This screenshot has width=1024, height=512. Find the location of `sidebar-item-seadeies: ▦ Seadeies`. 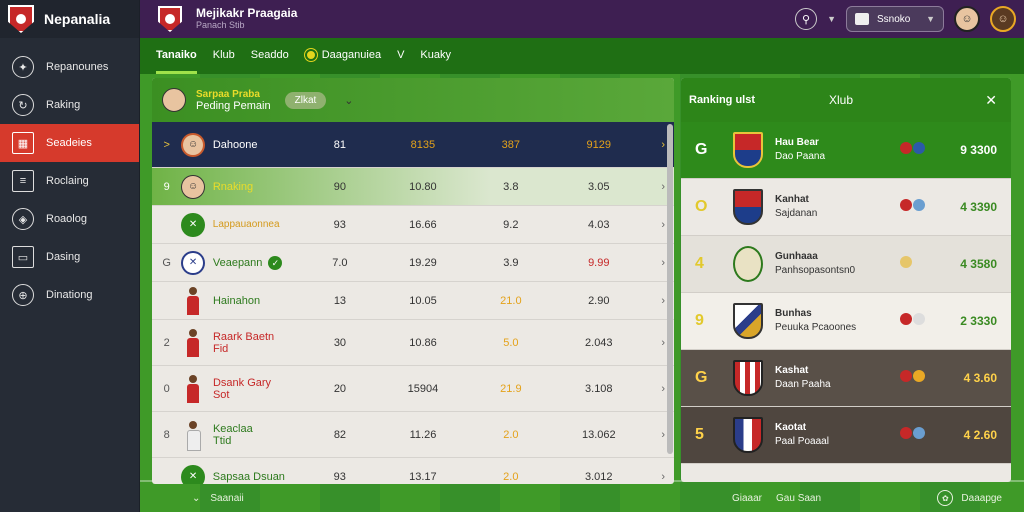

sidebar-item-seadeies: ▦ Seadeies is located at coordinates (69, 143).